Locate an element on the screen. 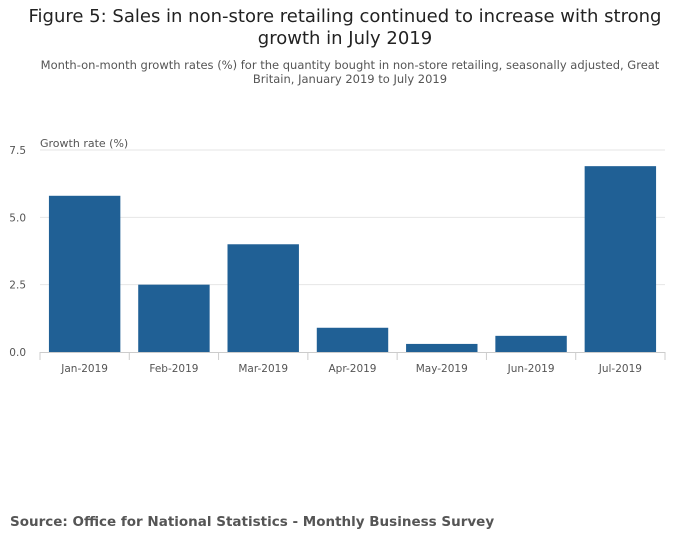 This screenshot has height=549, width=700. x-tick-label: Jun-2019 is located at coordinates (531, 369).